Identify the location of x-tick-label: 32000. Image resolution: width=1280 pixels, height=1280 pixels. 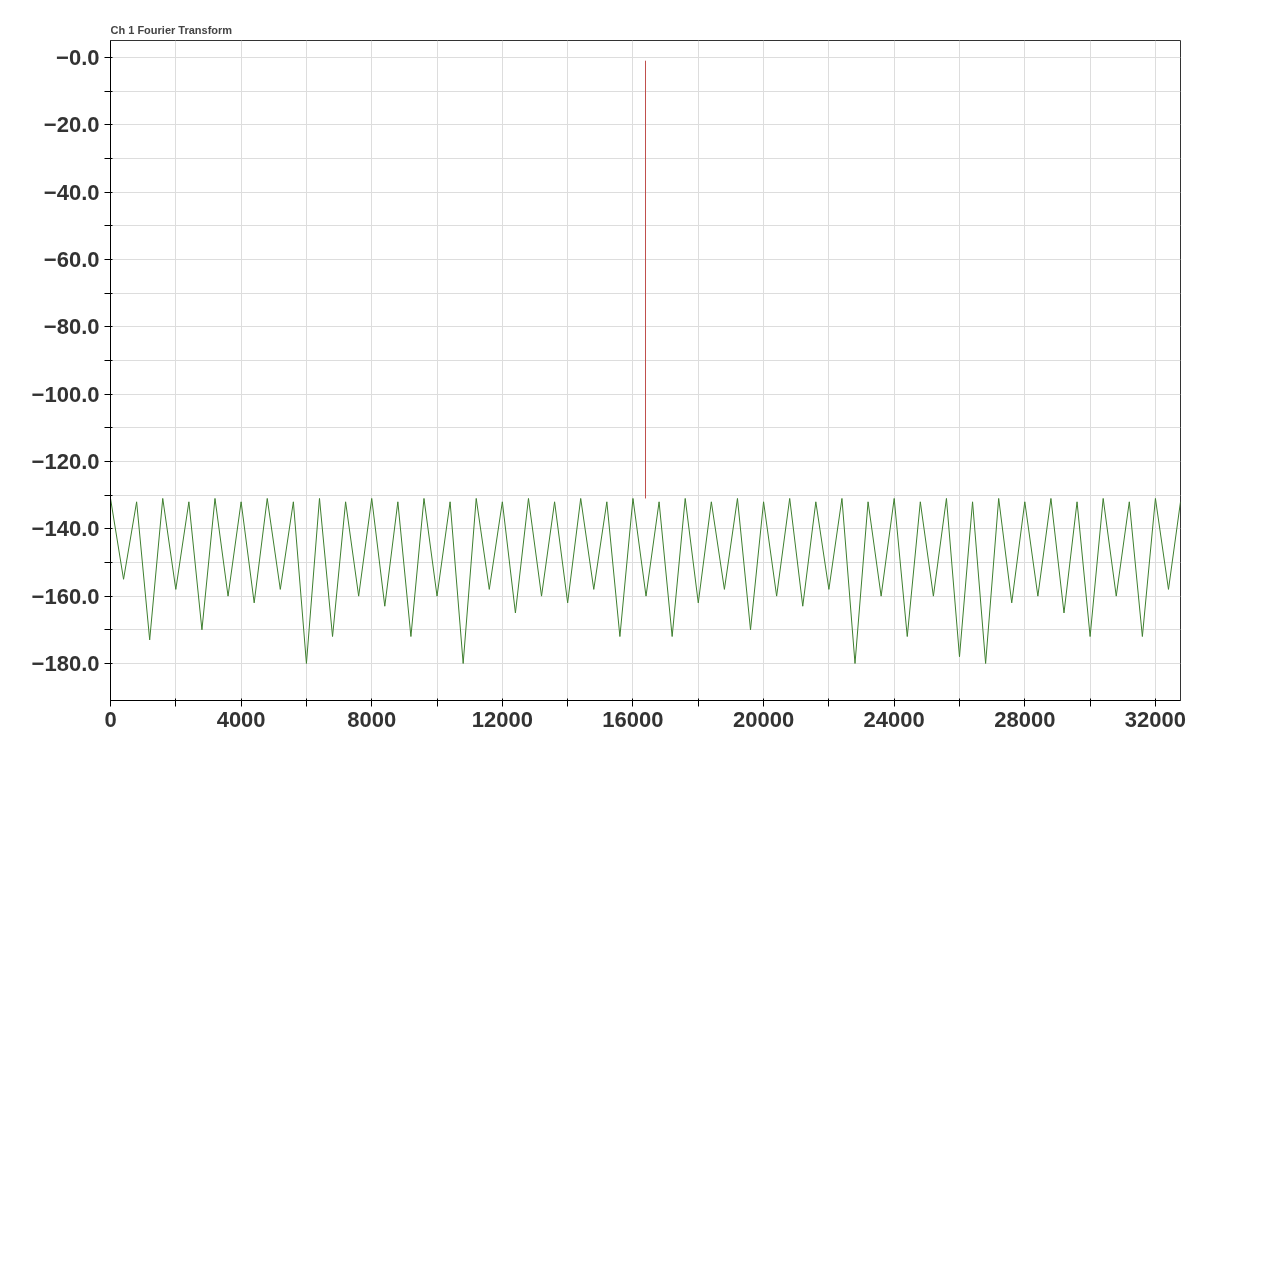
(1155, 719).